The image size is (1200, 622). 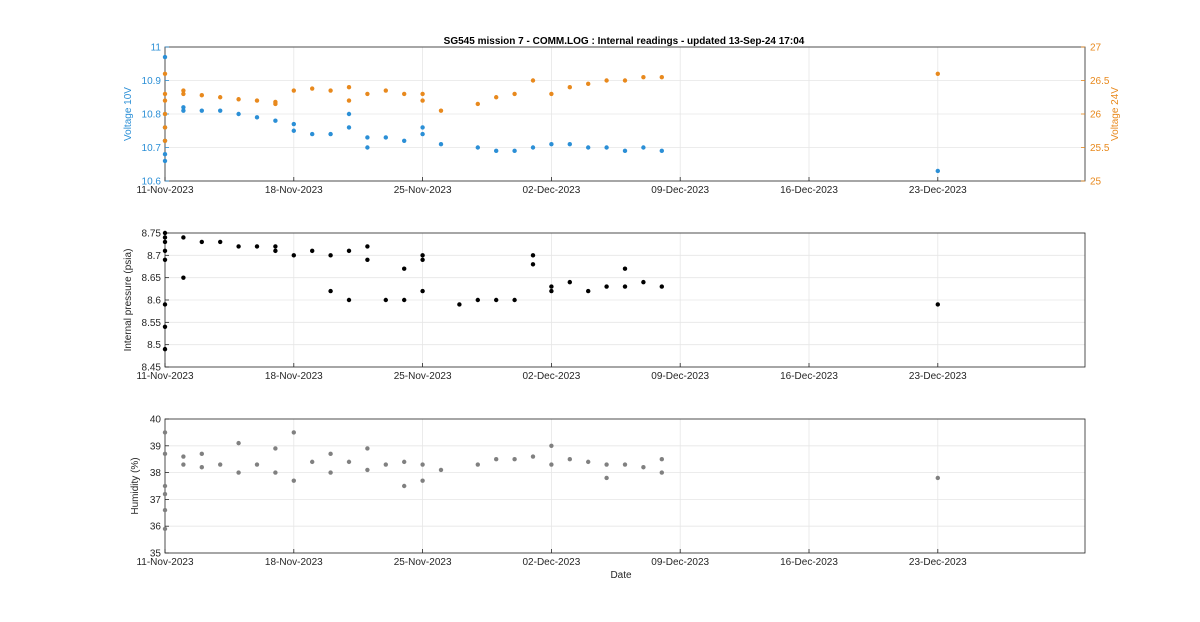 I want to click on voltage-10v-y-ticks: 10.6 10.7 10.8 10.9 11, so click(x=155, y=115).